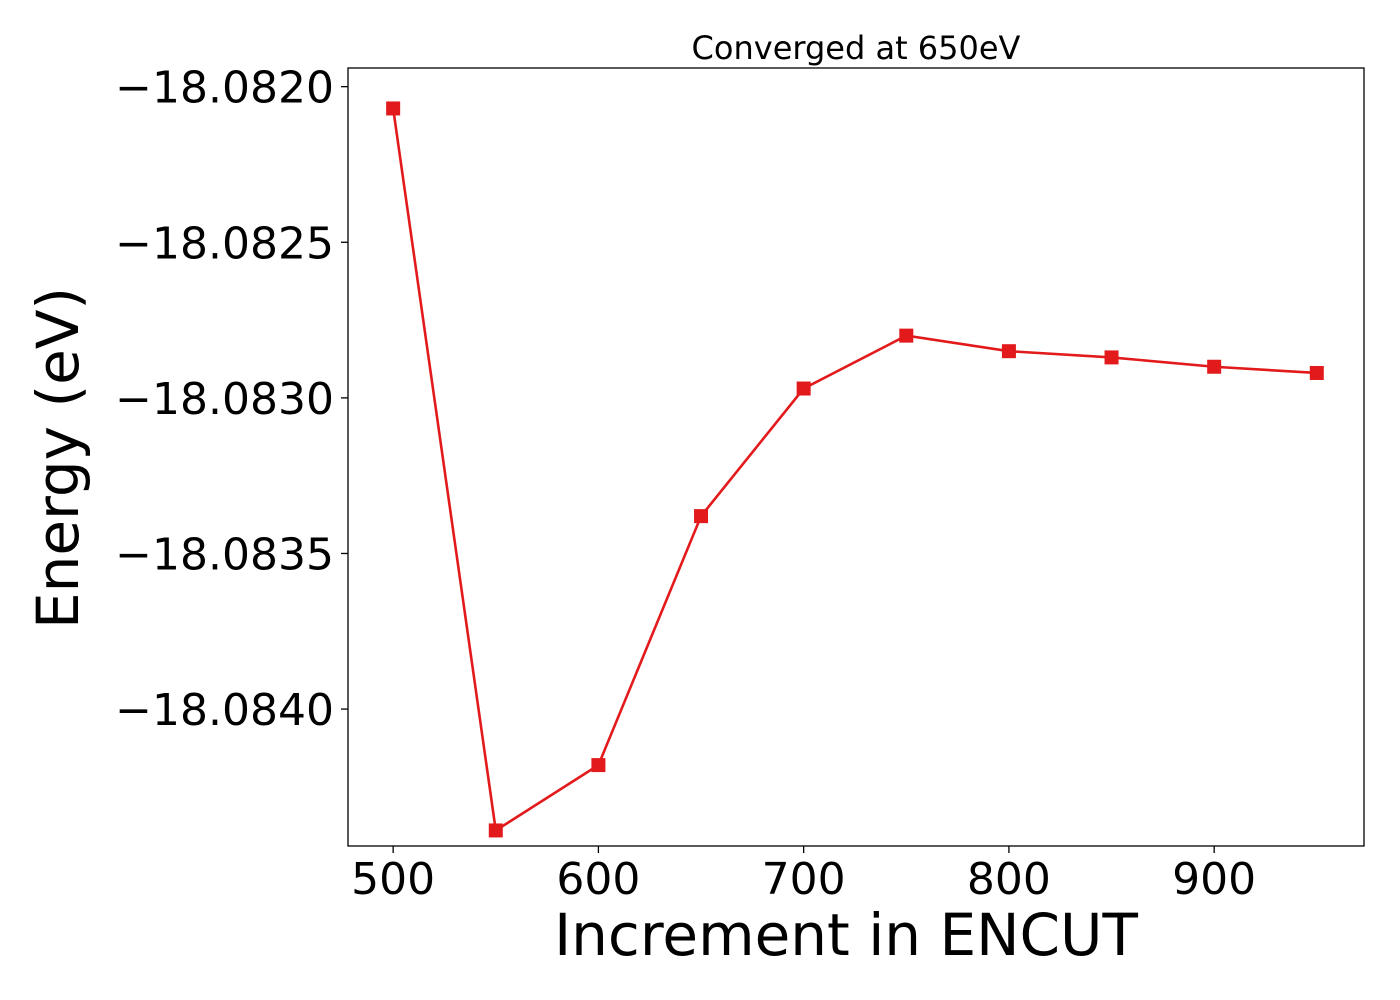 This screenshot has width=1400, height=1000. Describe the element at coordinates (856, 48) in the screenshot. I see `chart-title: Converged at 650eV` at that location.